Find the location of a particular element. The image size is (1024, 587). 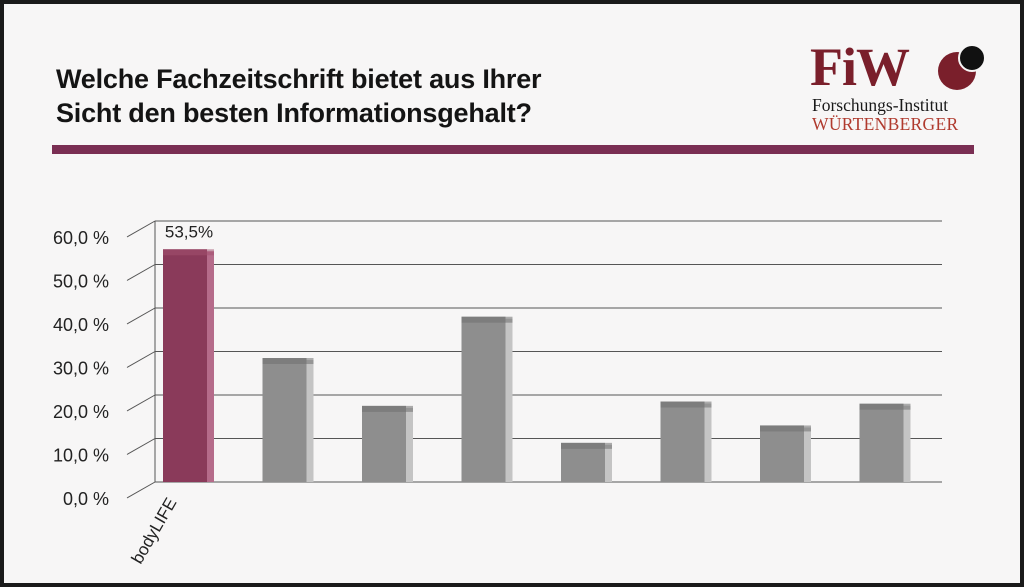

logo-black-circle is located at coordinates (972, 58).